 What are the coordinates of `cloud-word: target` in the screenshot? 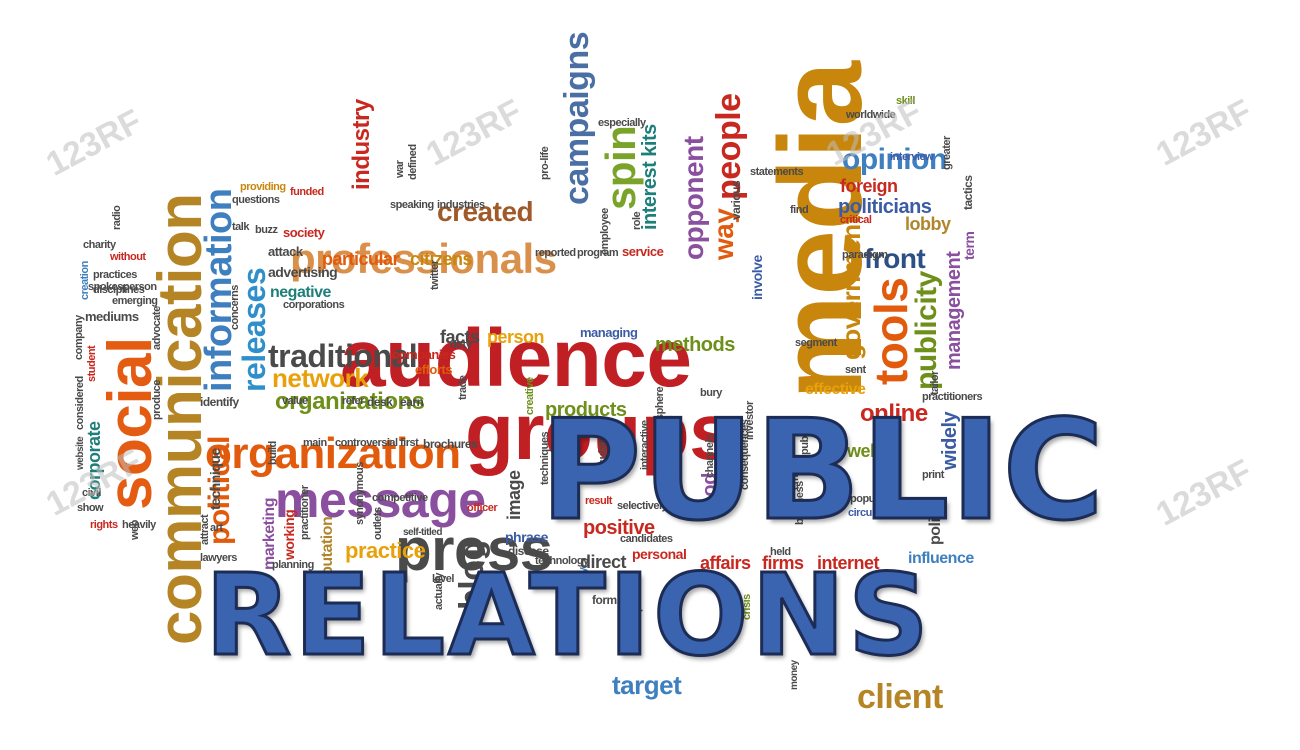 It's located at (647, 685).